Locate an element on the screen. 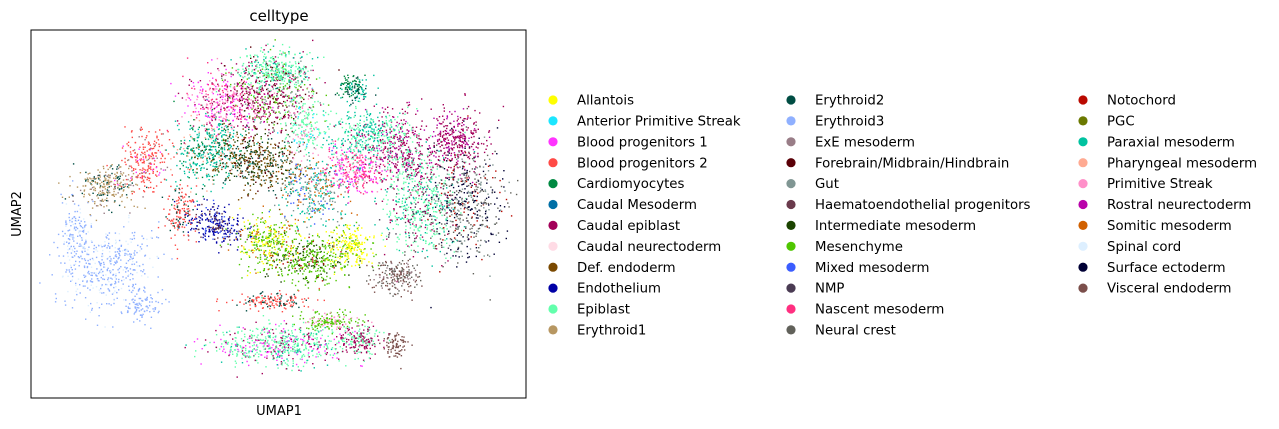 The image size is (1279, 429). point-2026 is located at coordinates (246, 91).